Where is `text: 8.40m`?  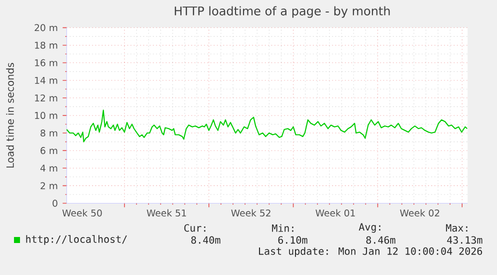 text: 8.40m is located at coordinates (205, 240).